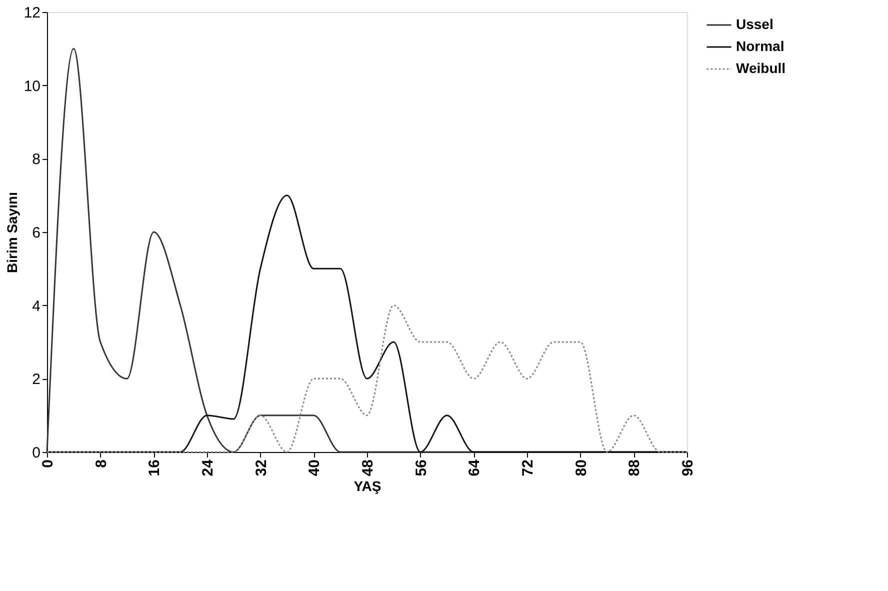 The image size is (888, 591). Describe the element at coordinates (635, 468) in the screenshot. I see `x-tick-label: 88` at that location.